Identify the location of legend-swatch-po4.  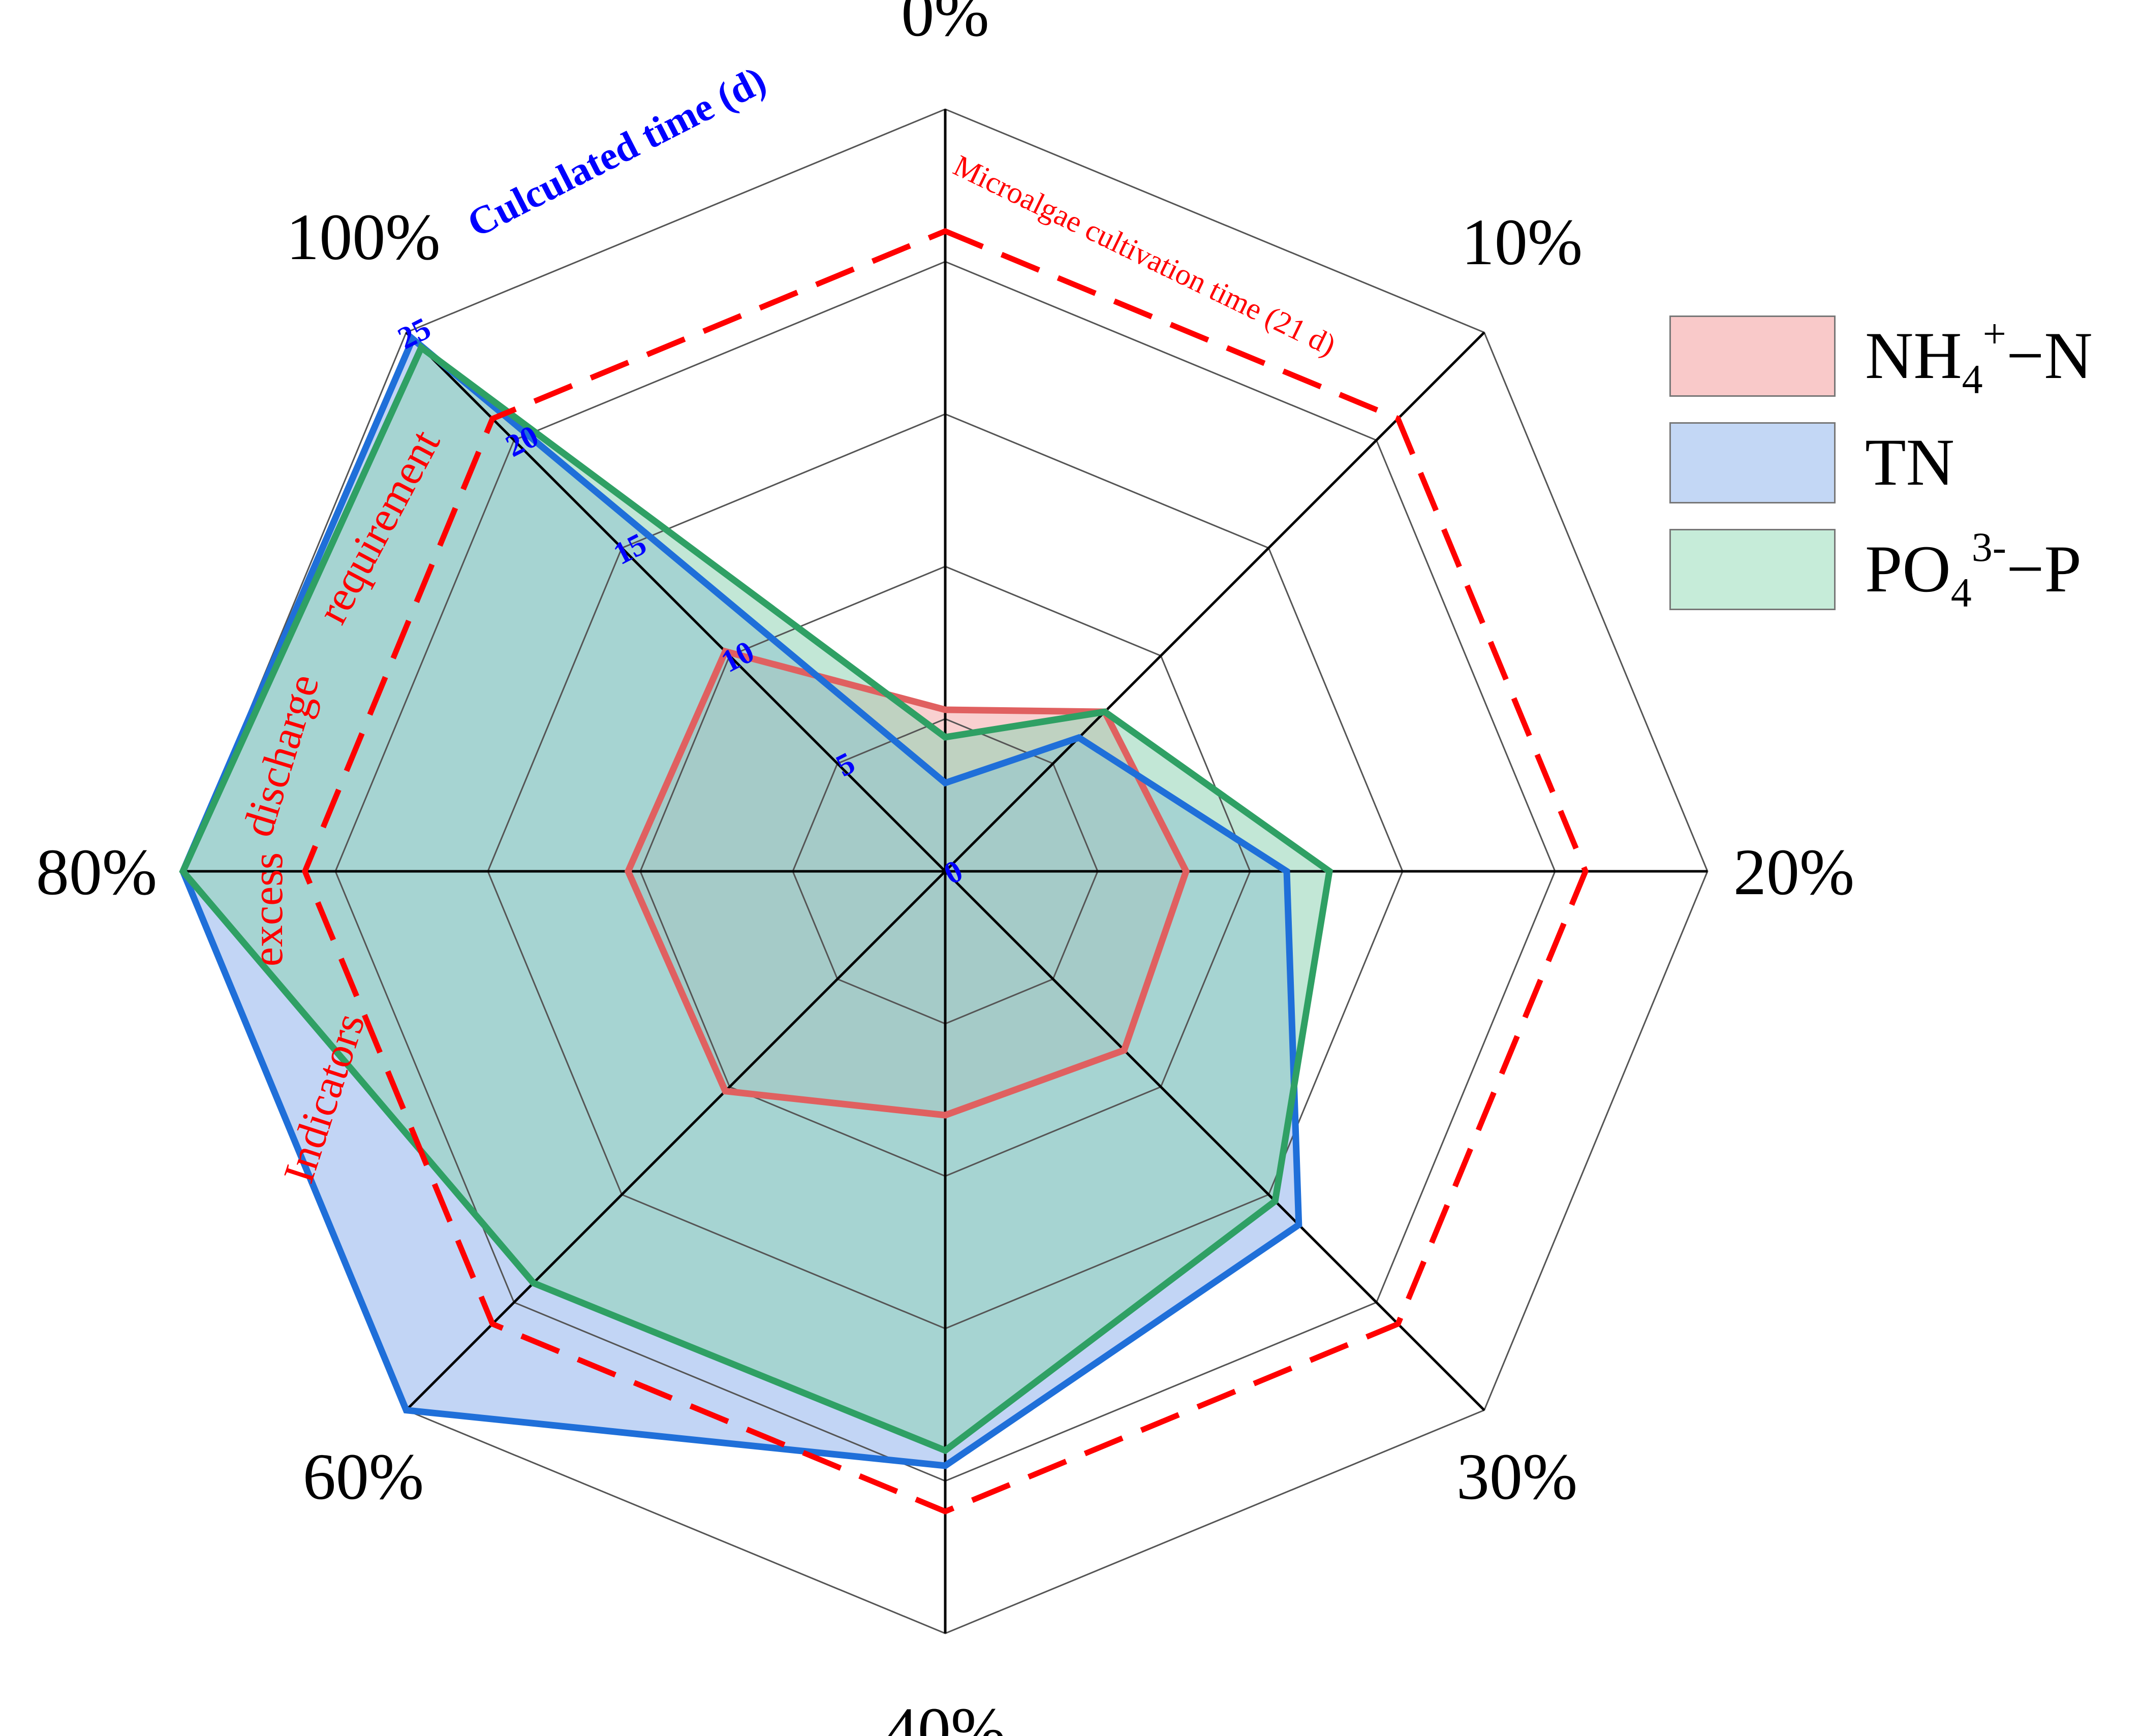
(1752, 569).